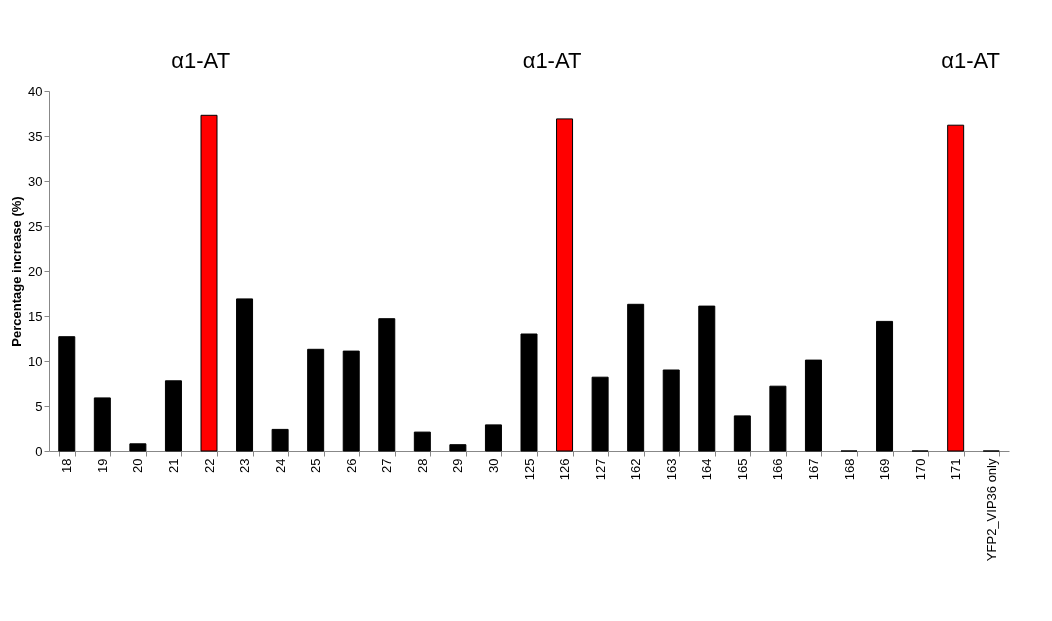 This screenshot has width=1052, height=621. What do you see at coordinates (351, 465) in the screenshot?
I see `x-tick-label: 26` at bounding box center [351, 465].